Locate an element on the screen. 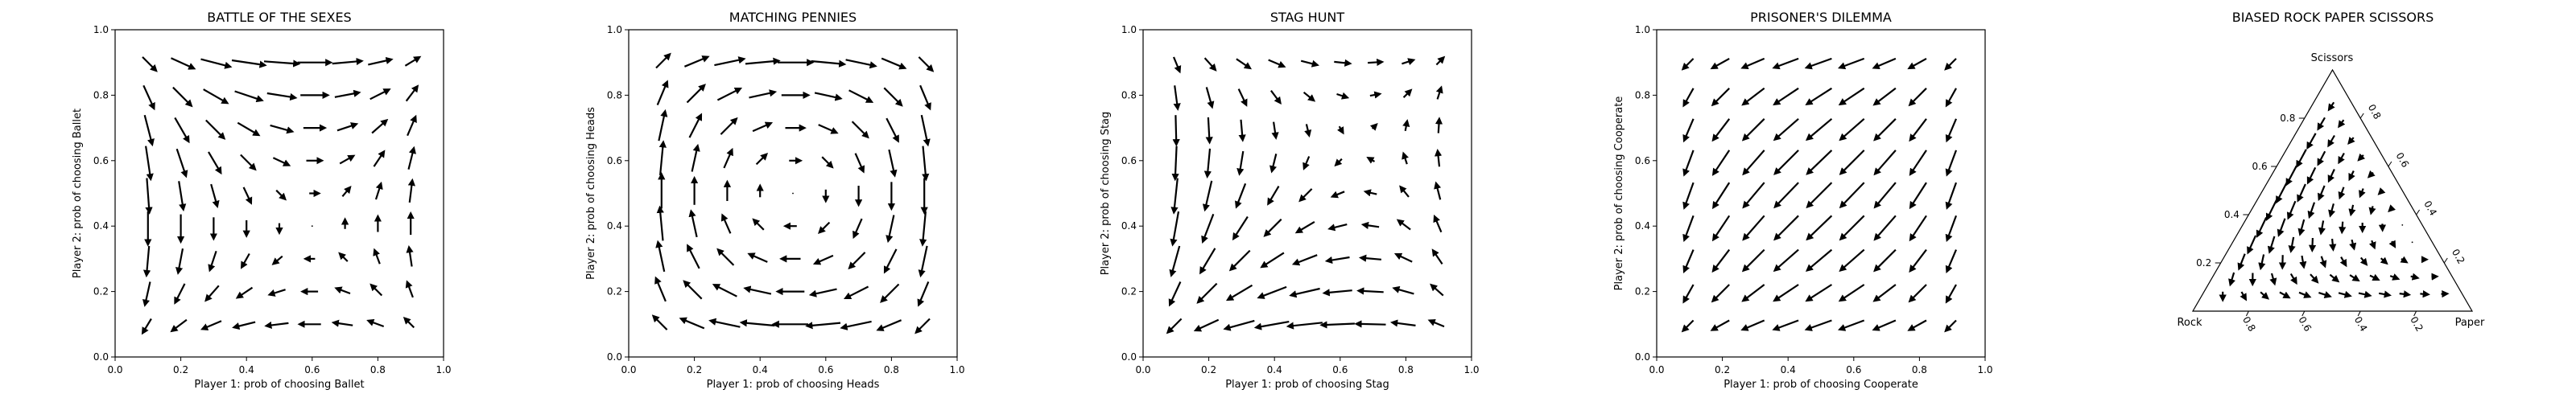 Image resolution: width=2576 pixels, height=402 pixels. y-tick-label: 1.0 is located at coordinates (1129, 29).